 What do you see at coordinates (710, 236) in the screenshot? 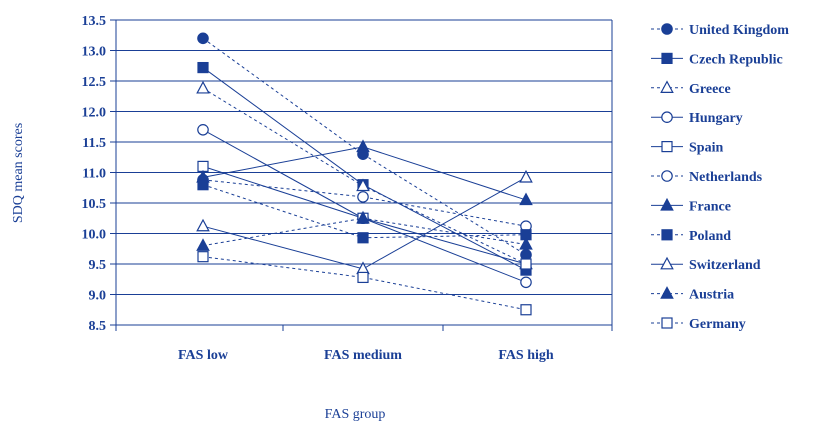
I see `legend-label: Poland` at bounding box center [710, 236].